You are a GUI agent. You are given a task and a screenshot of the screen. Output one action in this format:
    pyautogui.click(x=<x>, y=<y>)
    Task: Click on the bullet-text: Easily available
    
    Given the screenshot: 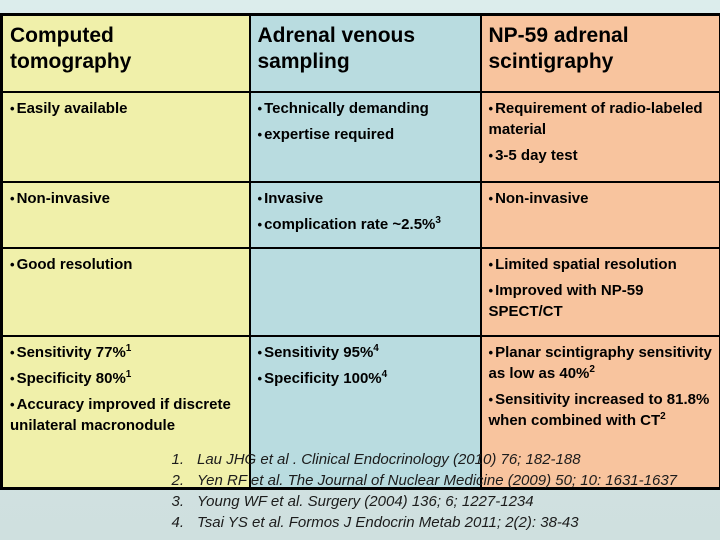 What is the action you would take?
    pyautogui.click(x=72, y=108)
    